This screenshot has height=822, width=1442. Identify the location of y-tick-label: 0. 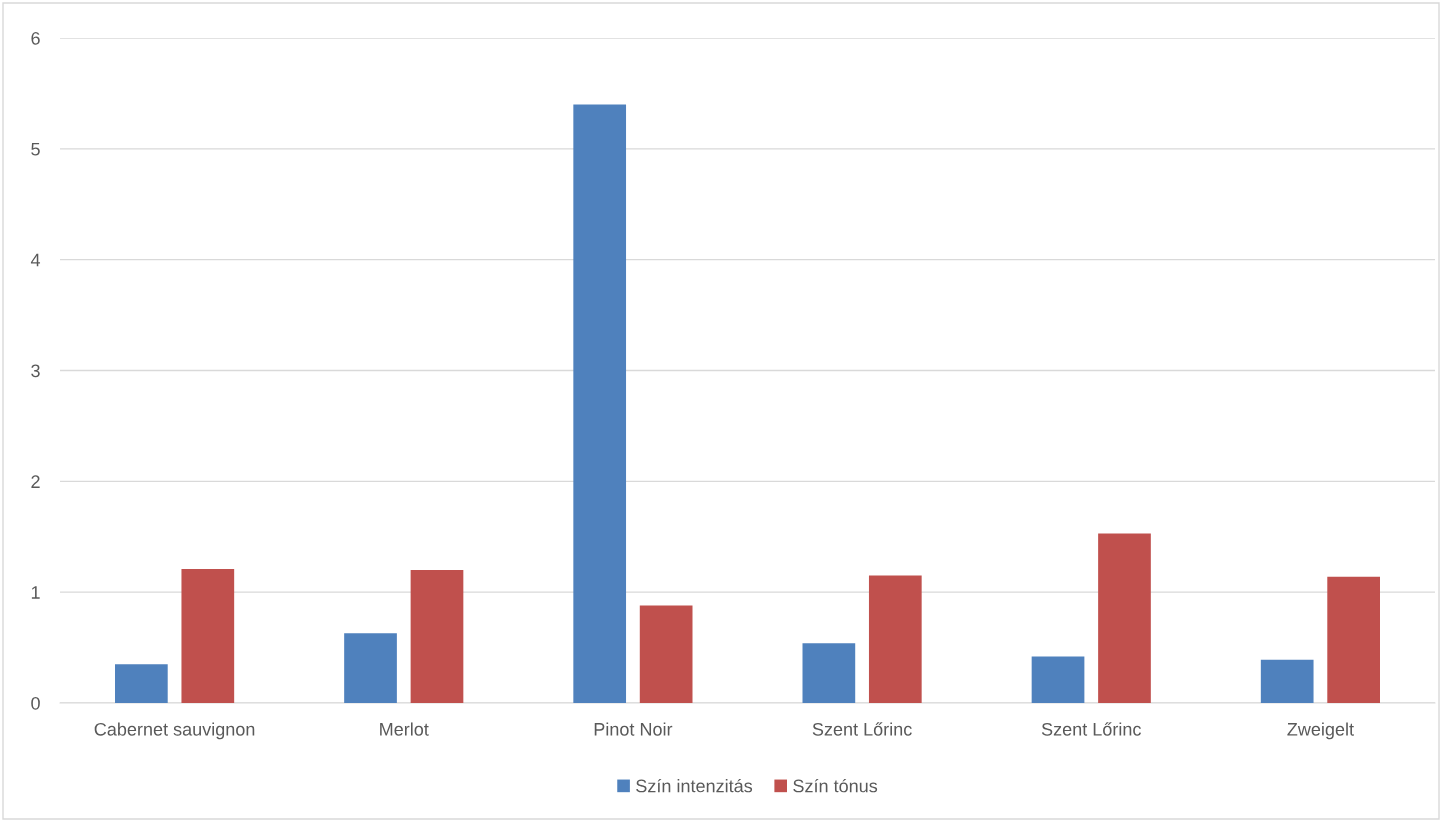
(35, 703).